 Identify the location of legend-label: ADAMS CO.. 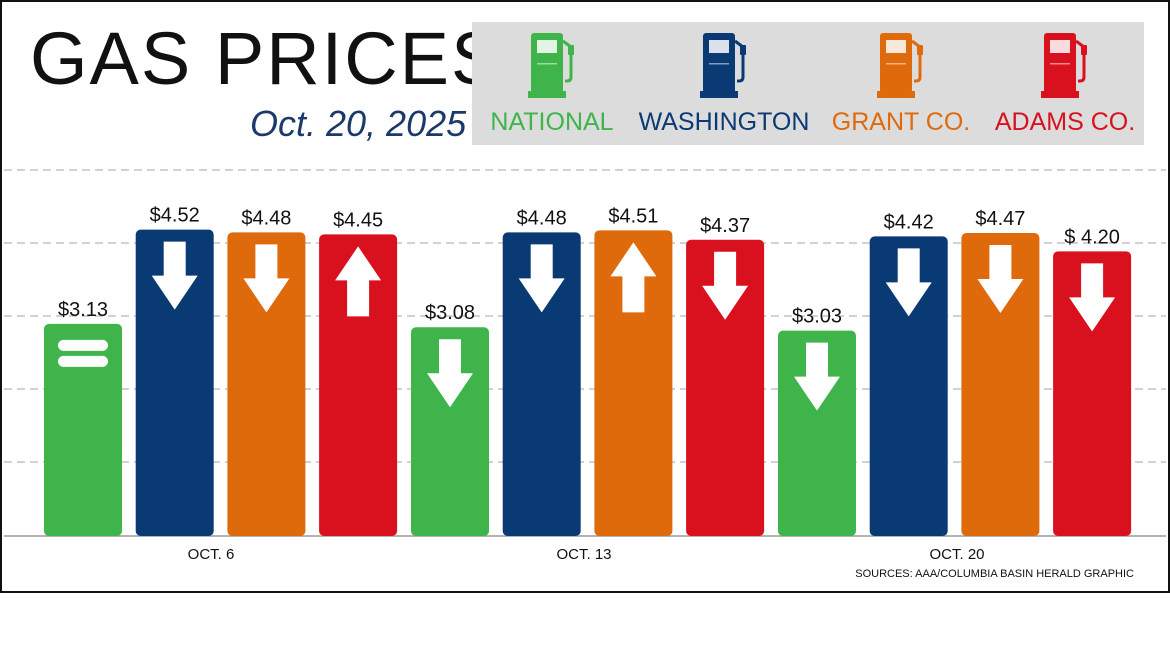
(1065, 122).